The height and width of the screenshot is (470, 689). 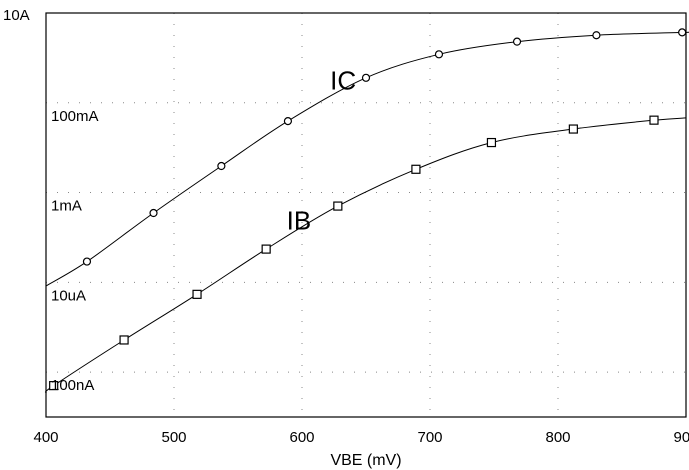 What do you see at coordinates (68, 295) in the screenshot?
I see `y-tick-label: 10uA` at bounding box center [68, 295].